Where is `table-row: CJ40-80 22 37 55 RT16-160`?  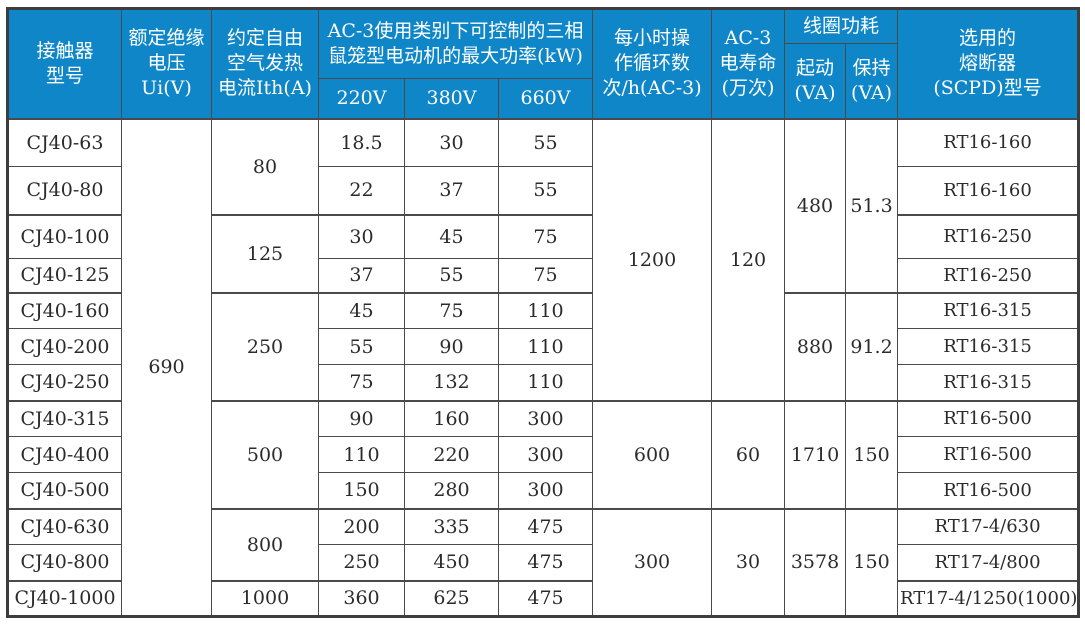 table-row: CJ40-80 22 37 55 RT16-160 is located at coordinates (543, 191).